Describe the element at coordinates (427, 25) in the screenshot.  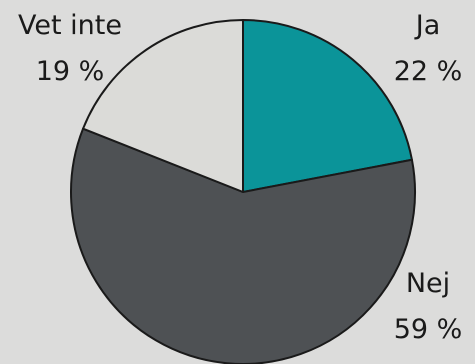
I see `category-label-ja: Ja` at that location.